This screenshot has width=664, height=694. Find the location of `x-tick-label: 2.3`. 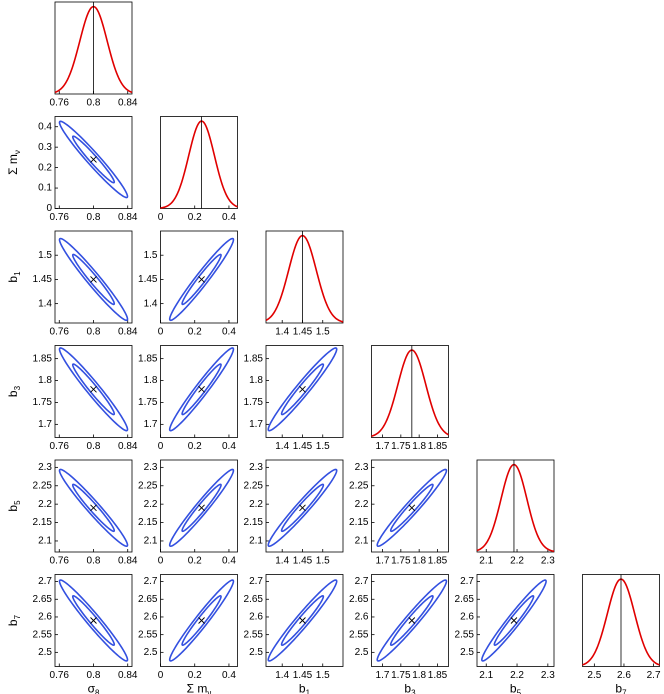

x-tick-label: 2.3 is located at coordinates (548, 675).